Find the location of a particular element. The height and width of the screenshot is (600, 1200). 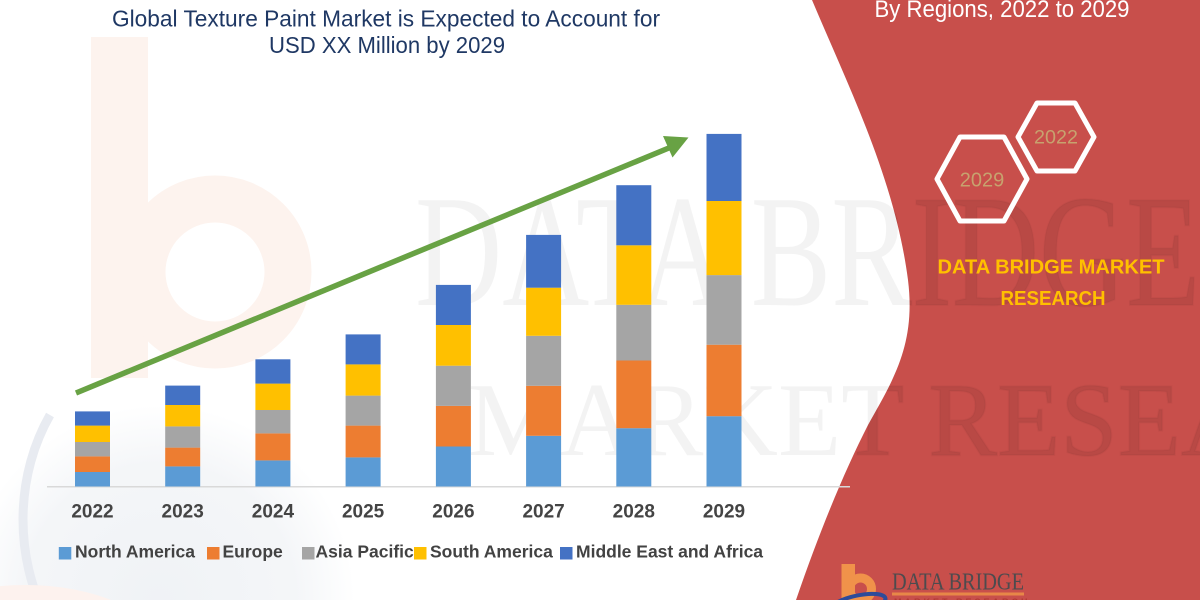

svg-text: By Regions, 2022 to 2029 is located at coordinates (1002, 11).